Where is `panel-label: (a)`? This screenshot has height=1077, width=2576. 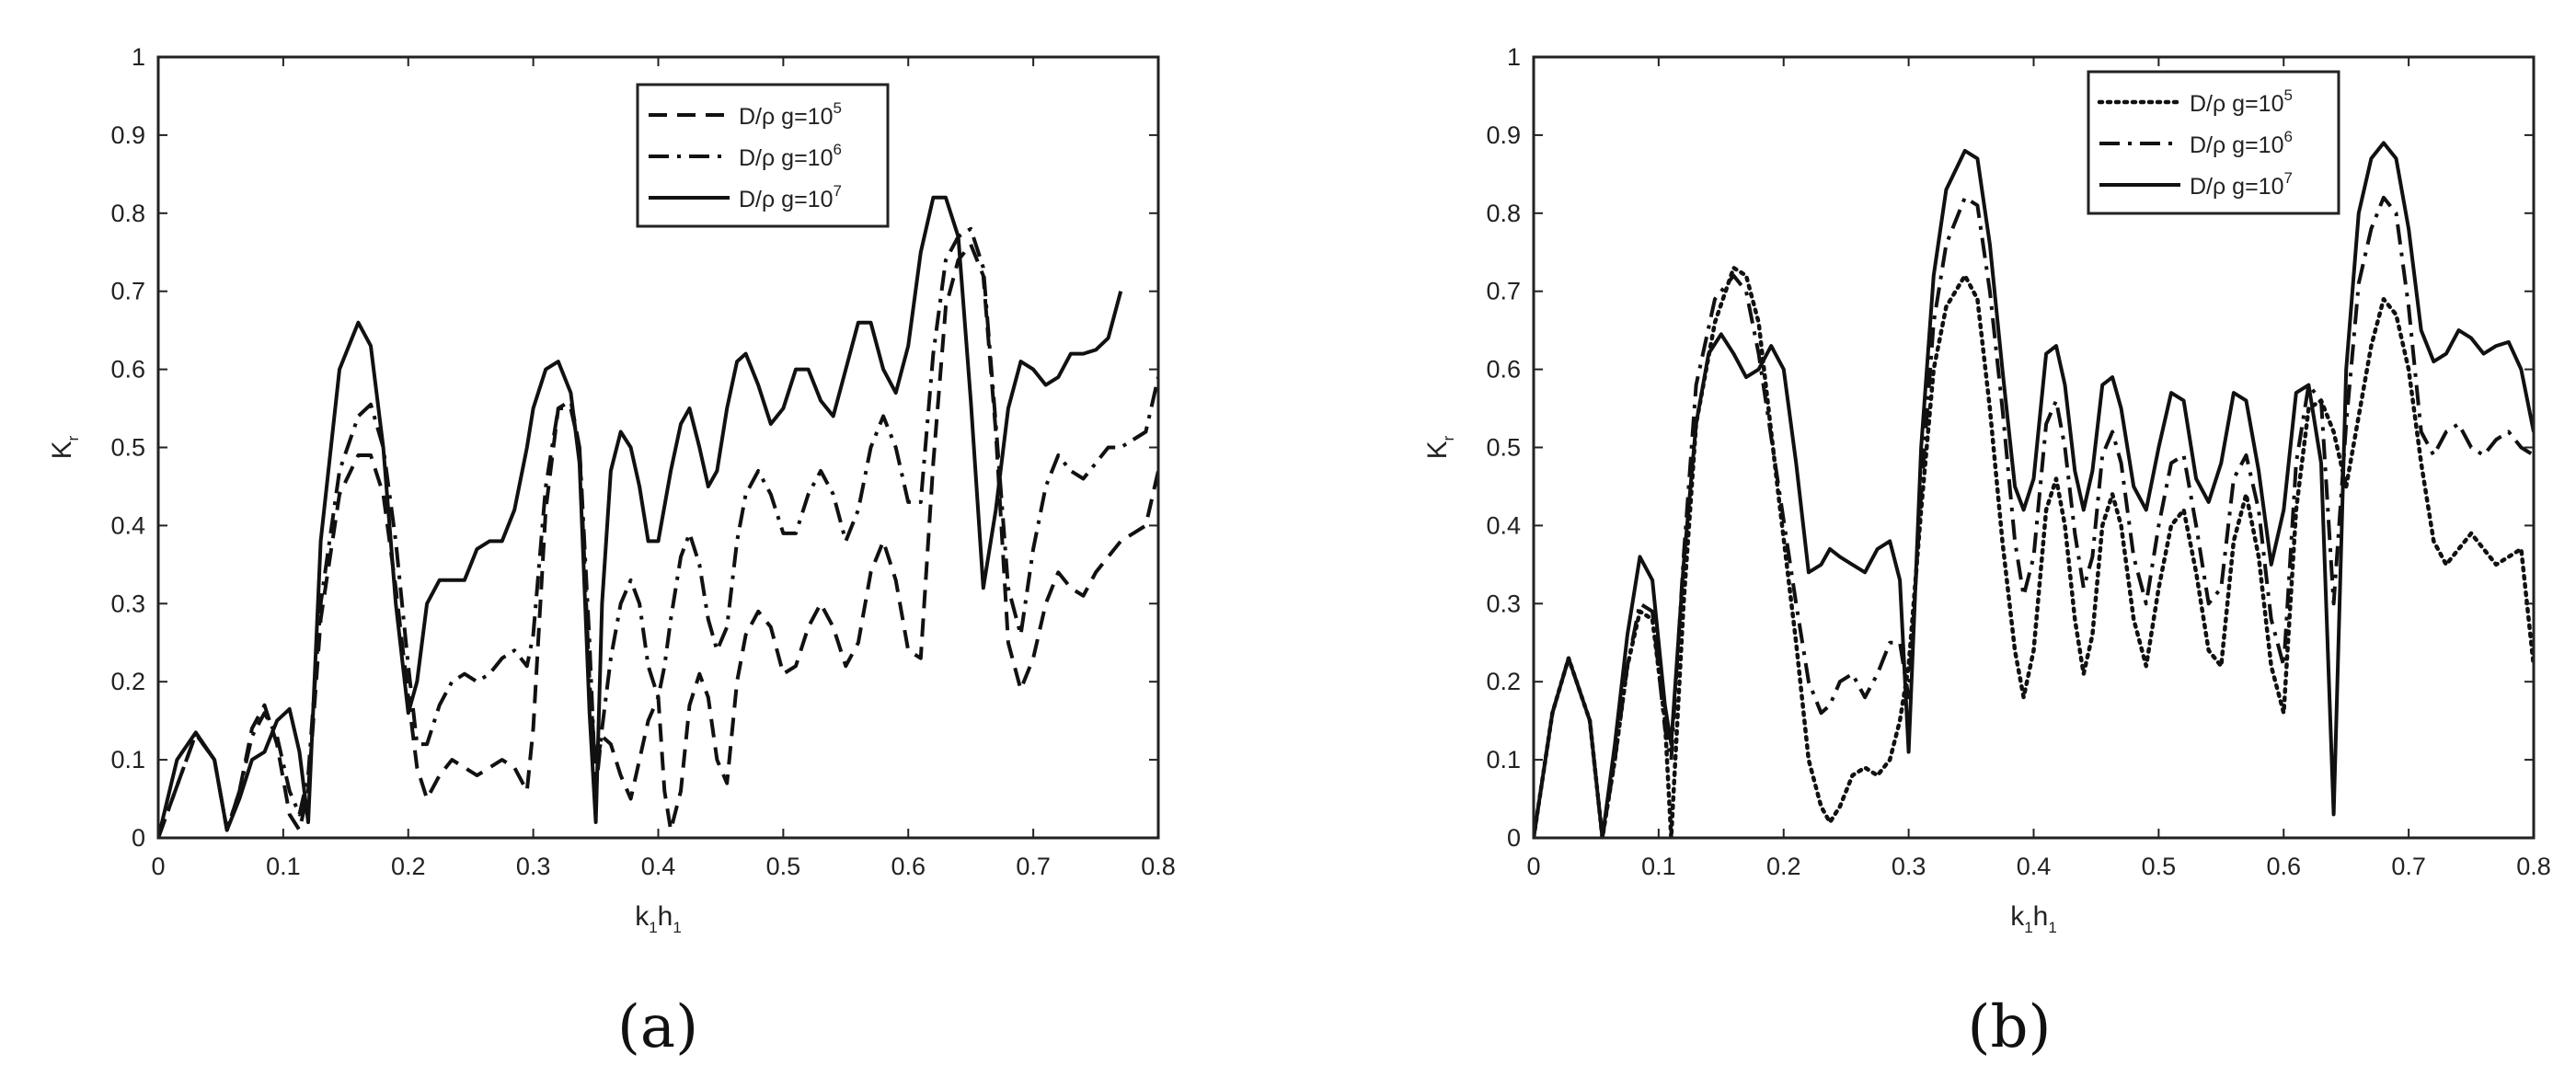 panel-label: (a) is located at coordinates (657, 1027).